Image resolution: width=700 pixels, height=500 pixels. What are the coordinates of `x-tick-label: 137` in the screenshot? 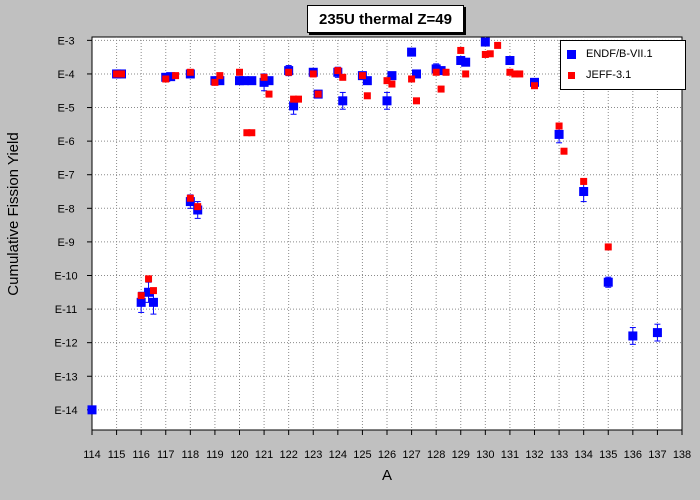 It's located at (657, 455).